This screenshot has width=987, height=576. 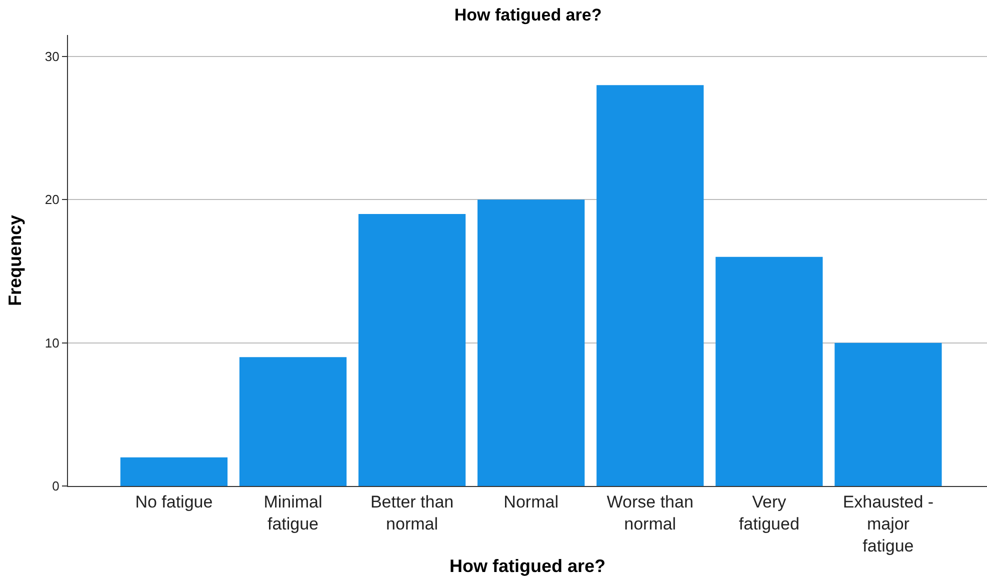 I want to click on y-tick-label: 20, so click(x=52, y=200).